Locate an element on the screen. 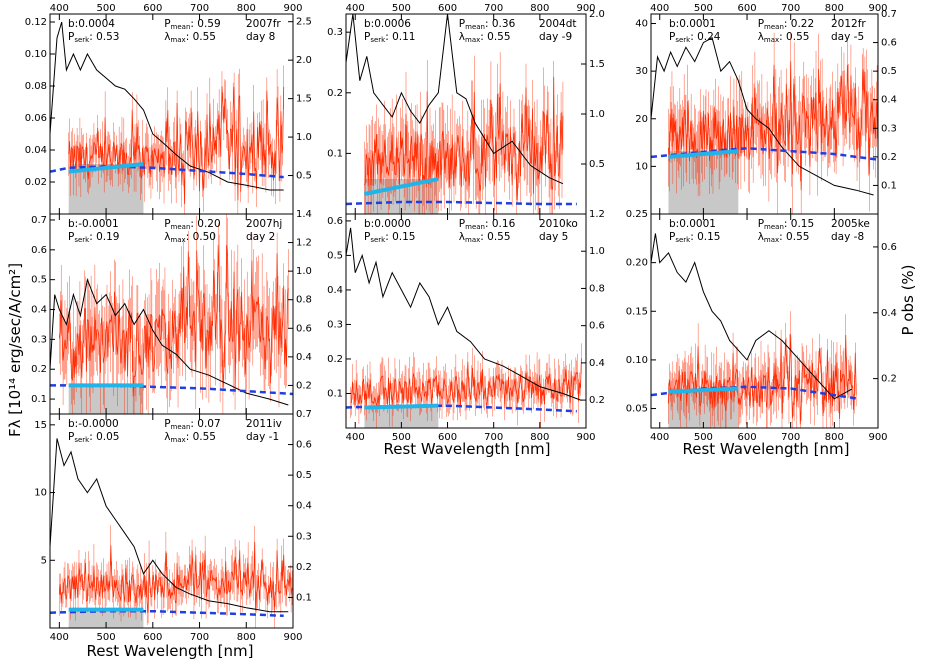 This screenshot has width=926, height=662. y-tick-label-left: 30 is located at coordinates (641, 71).